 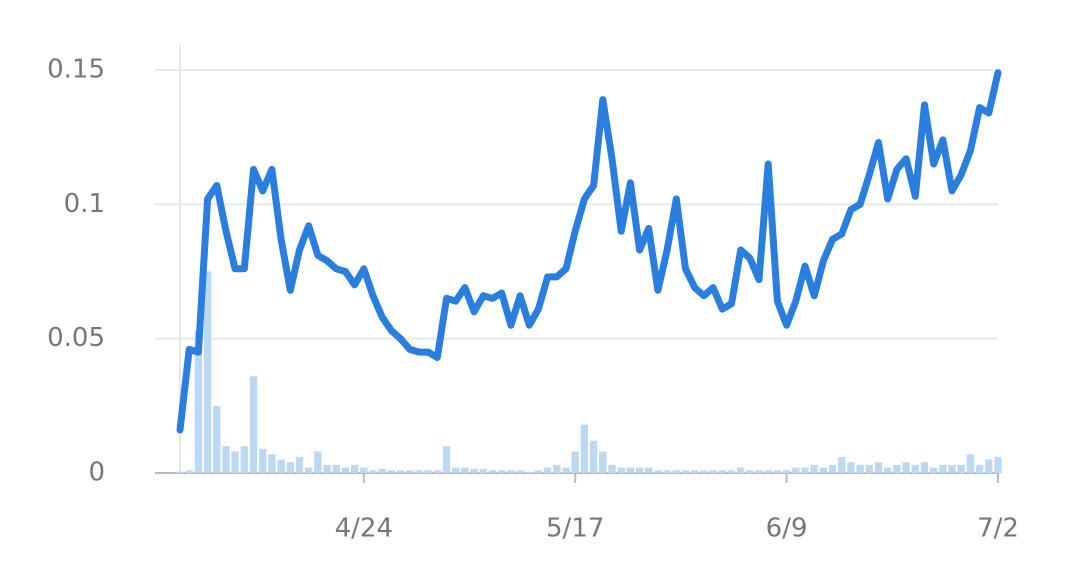 What do you see at coordinates (76, 70) in the screenshot?
I see `y-tick-label: 0.15` at bounding box center [76, 70].